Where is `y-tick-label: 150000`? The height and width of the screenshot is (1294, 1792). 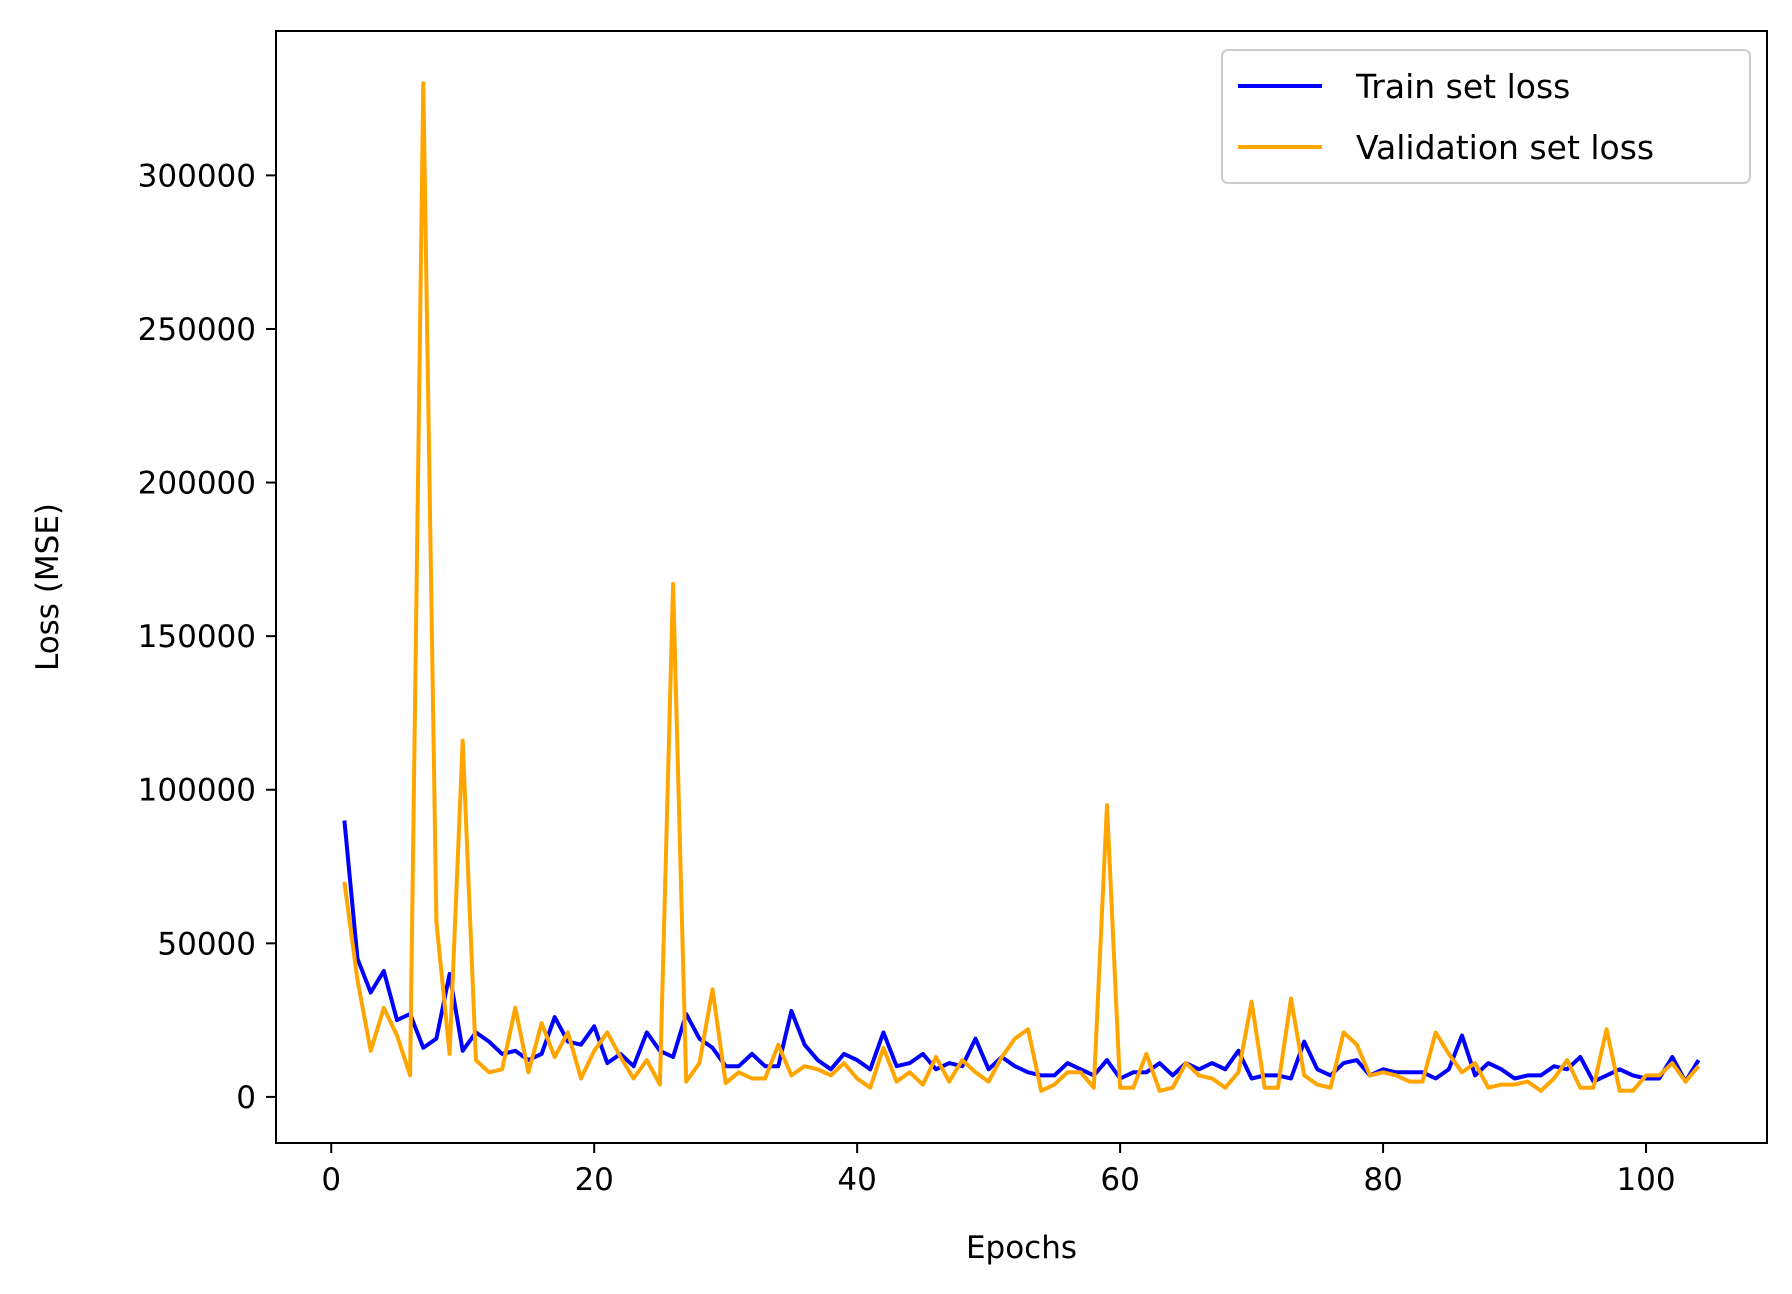 y-tick-label: 150000 is located at coordinates (197, 637).